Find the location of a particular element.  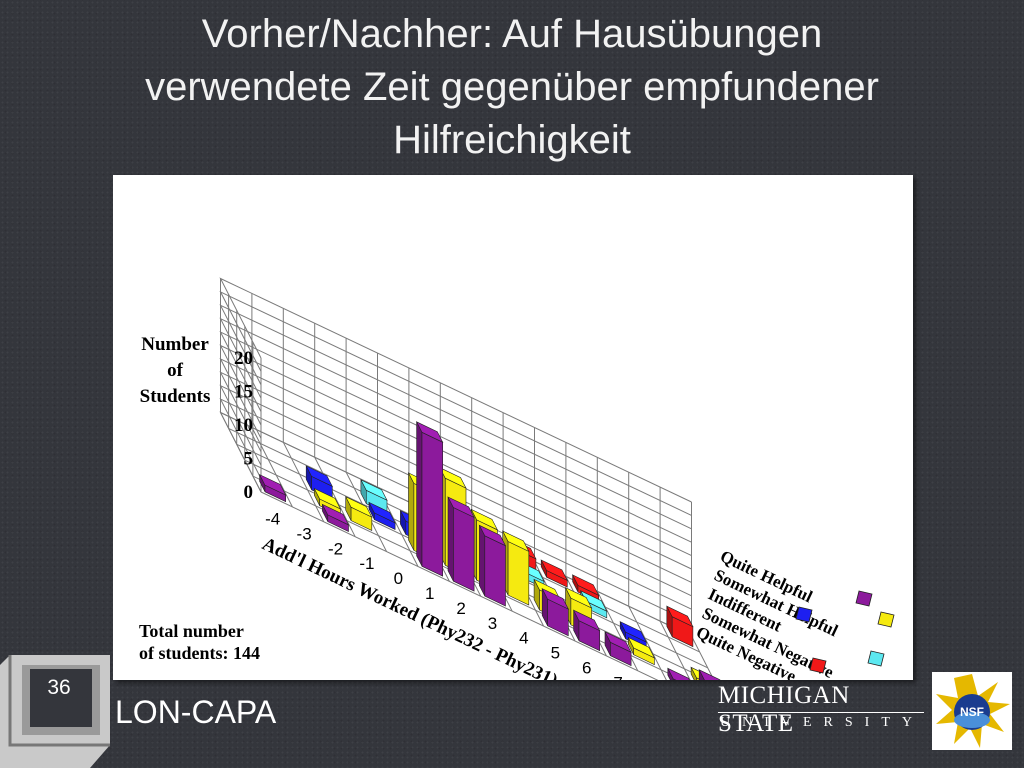

x-tick-label: -2 is located at coordinates (335, 548).